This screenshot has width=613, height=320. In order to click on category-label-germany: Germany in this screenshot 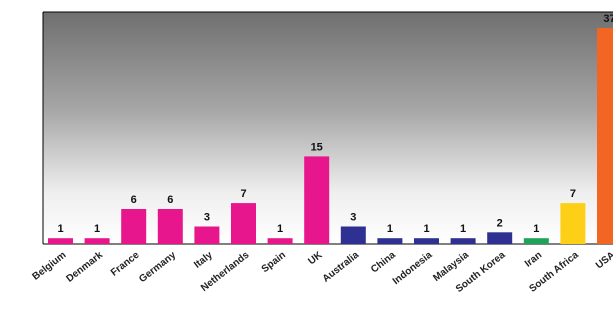, I will do `click(157, 267)`.